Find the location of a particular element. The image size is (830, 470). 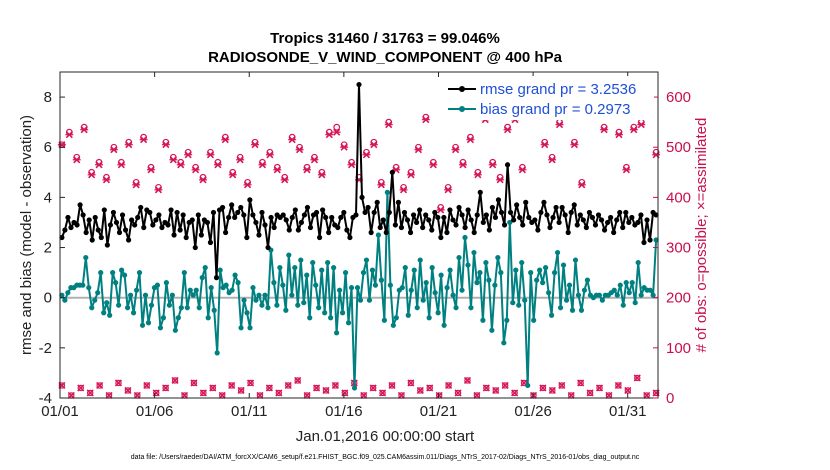

legend-bias-label: bias grand pr = 0.2973 is located at coordinates (555, 109).